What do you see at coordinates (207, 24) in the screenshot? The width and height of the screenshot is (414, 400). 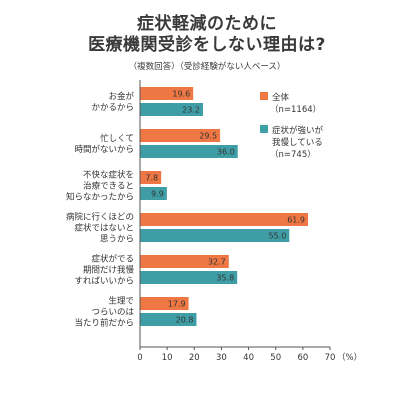 I see `chart-title-line-1: 症状軽減のために` at bounding box center [207, 24].